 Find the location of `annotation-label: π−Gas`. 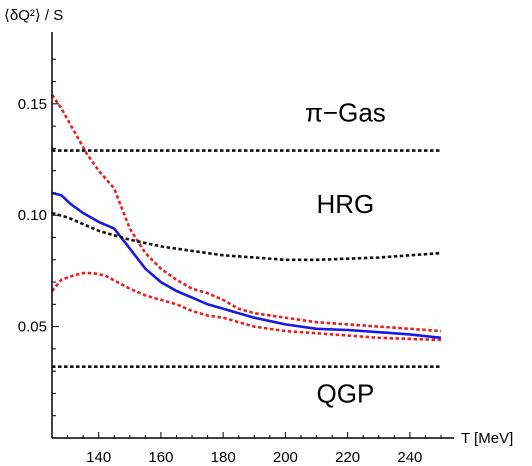

annotation-label: π−Gas is located at coordinates (345, 113).